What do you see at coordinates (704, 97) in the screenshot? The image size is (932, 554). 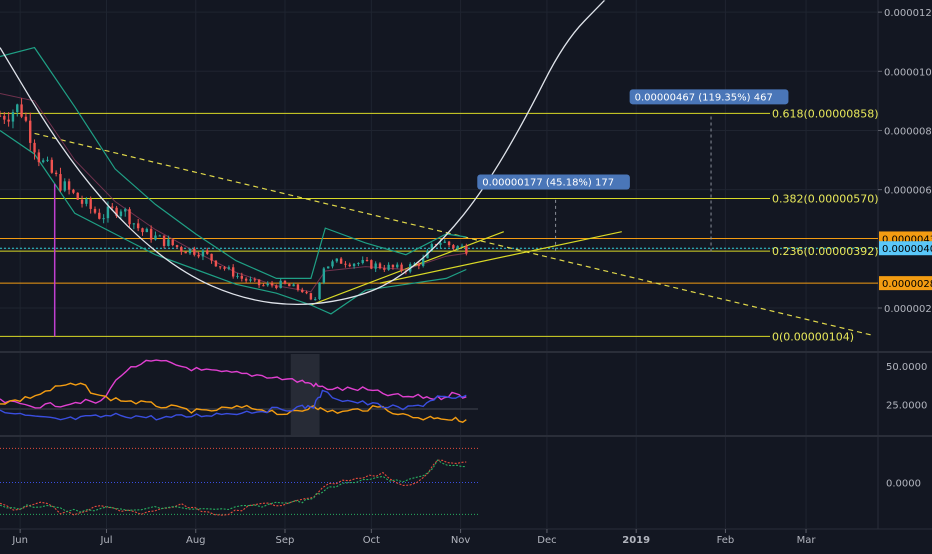 I see `measure-label-text: 0.00000467 (119.35%) 467` at bounding box center [704, 97].